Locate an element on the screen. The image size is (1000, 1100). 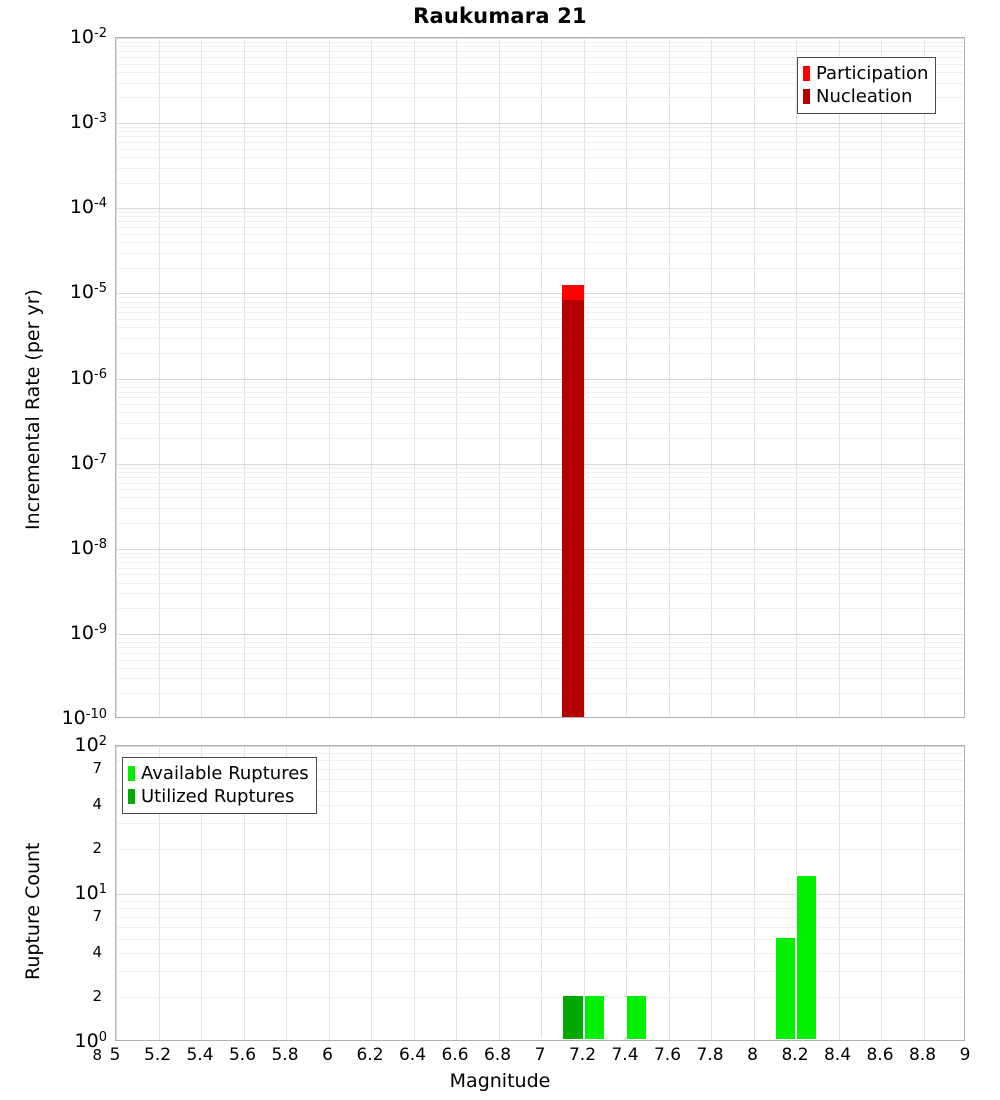
y-axis-label-top: Incremental Rate (per yr) is located at coordinates (33, 409).